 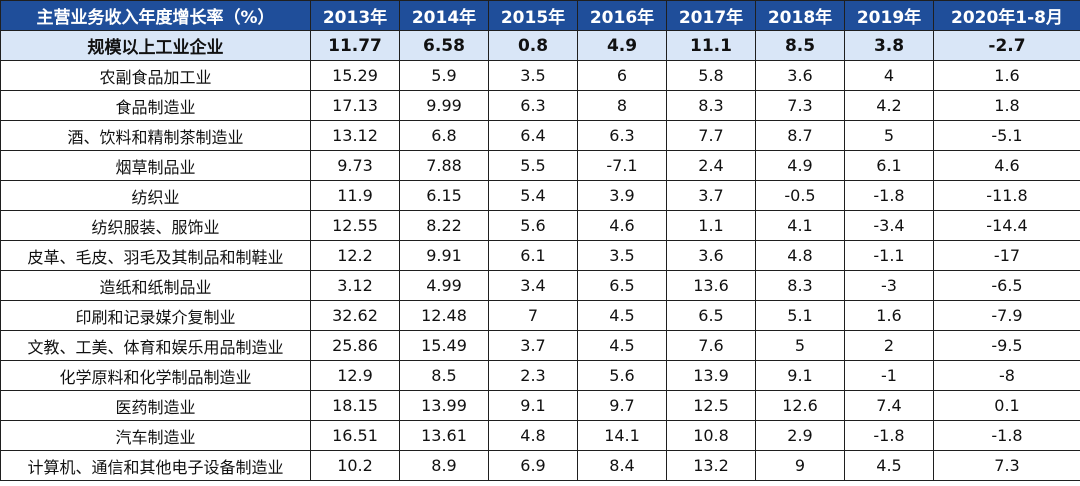 I want to click on table-row: 计算机、通信和其他电子设备制造业 10.2 8.9 6.9 8.4 13.2 9 4.5 7.3, so click(x=540, y=465).